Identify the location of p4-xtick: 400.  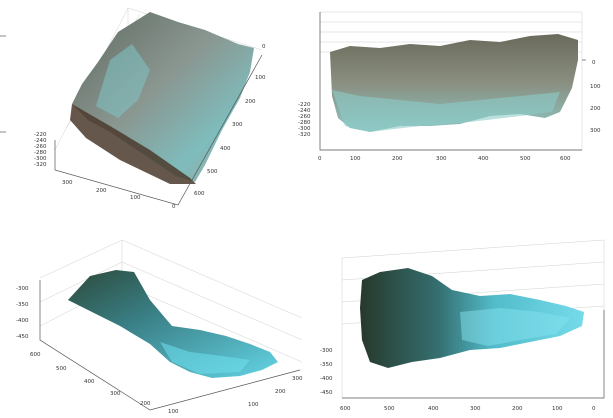
(433, 409).